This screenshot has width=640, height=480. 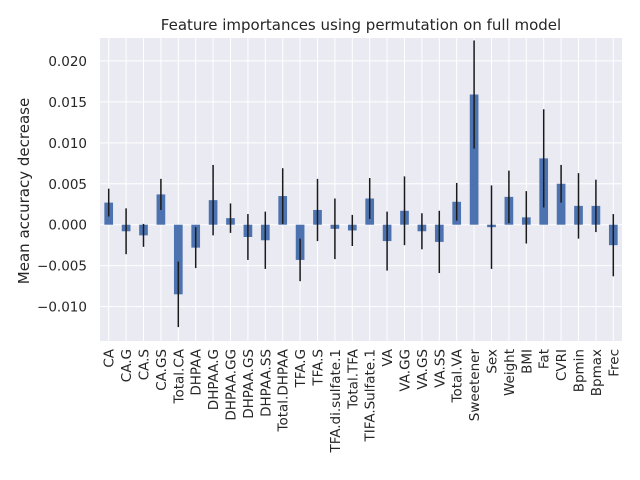 I want to click on x-tick-label: DHPAA, so click(x=197, y=371).